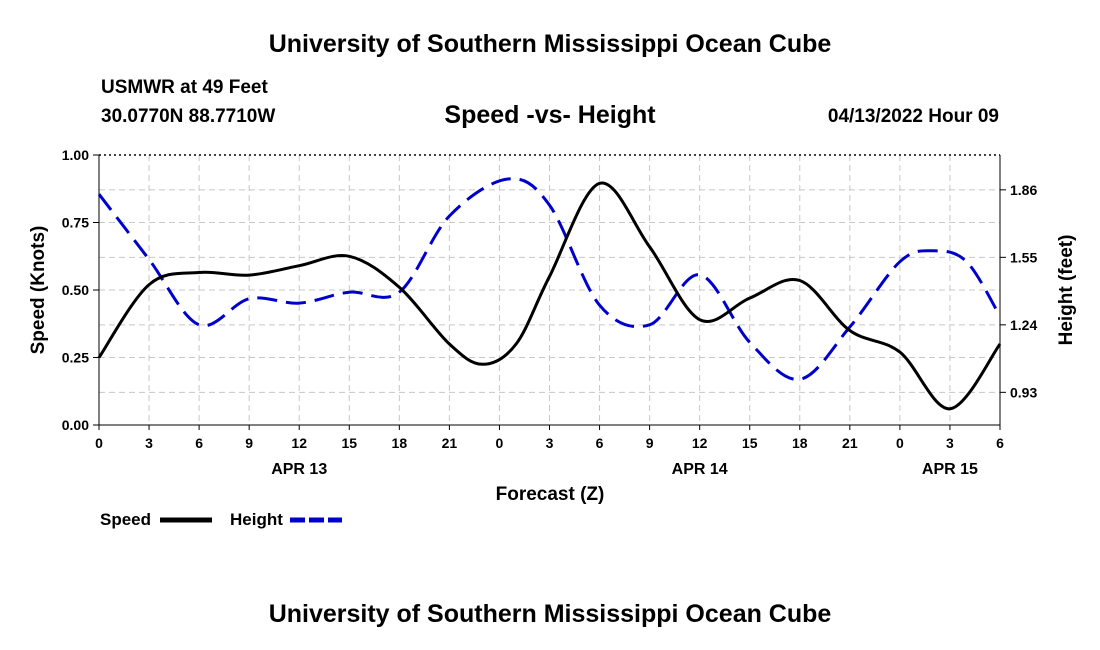 The height and width of the screenshot is (650, 1100). What do you see at coordinates (75, 290) in the screenshot?
I see `y-tick-label: 0.50` at bounding box center [75, 290].